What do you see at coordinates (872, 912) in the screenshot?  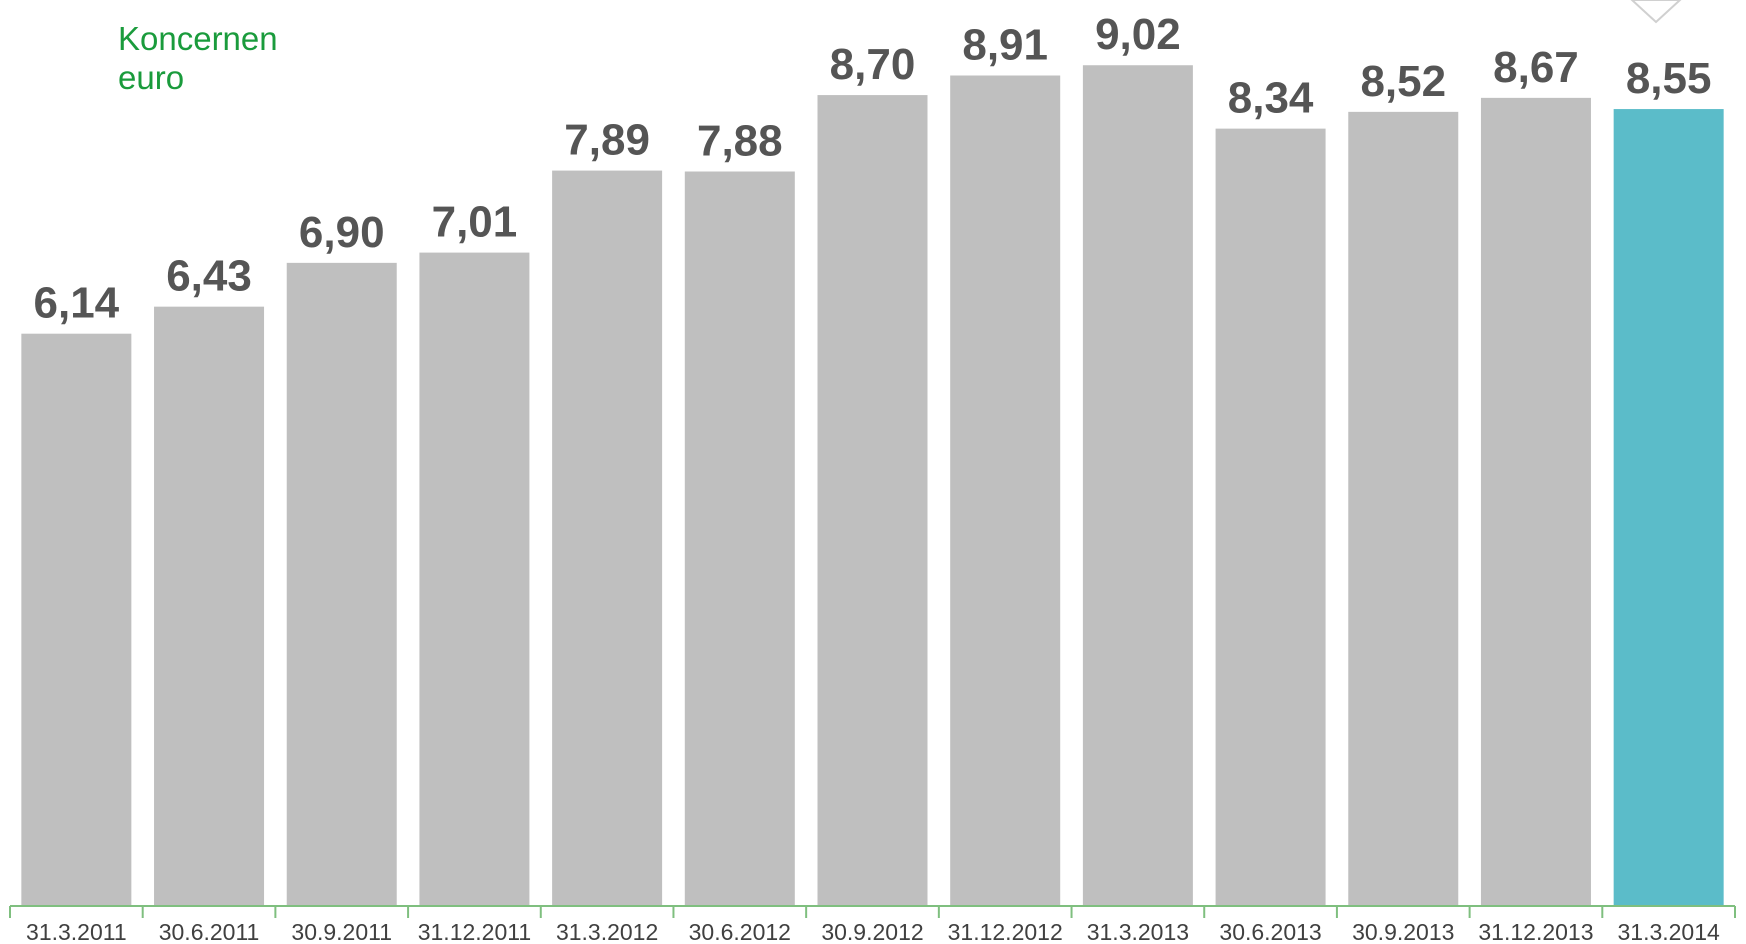 I see `x-axis-ticks` at bounding box center [872, 912].